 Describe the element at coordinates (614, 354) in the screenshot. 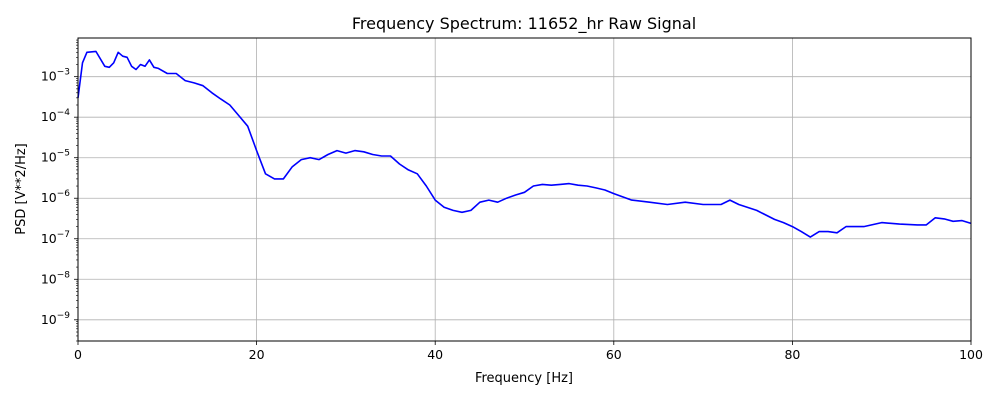

I see `x-tick-label: 60` at that location.